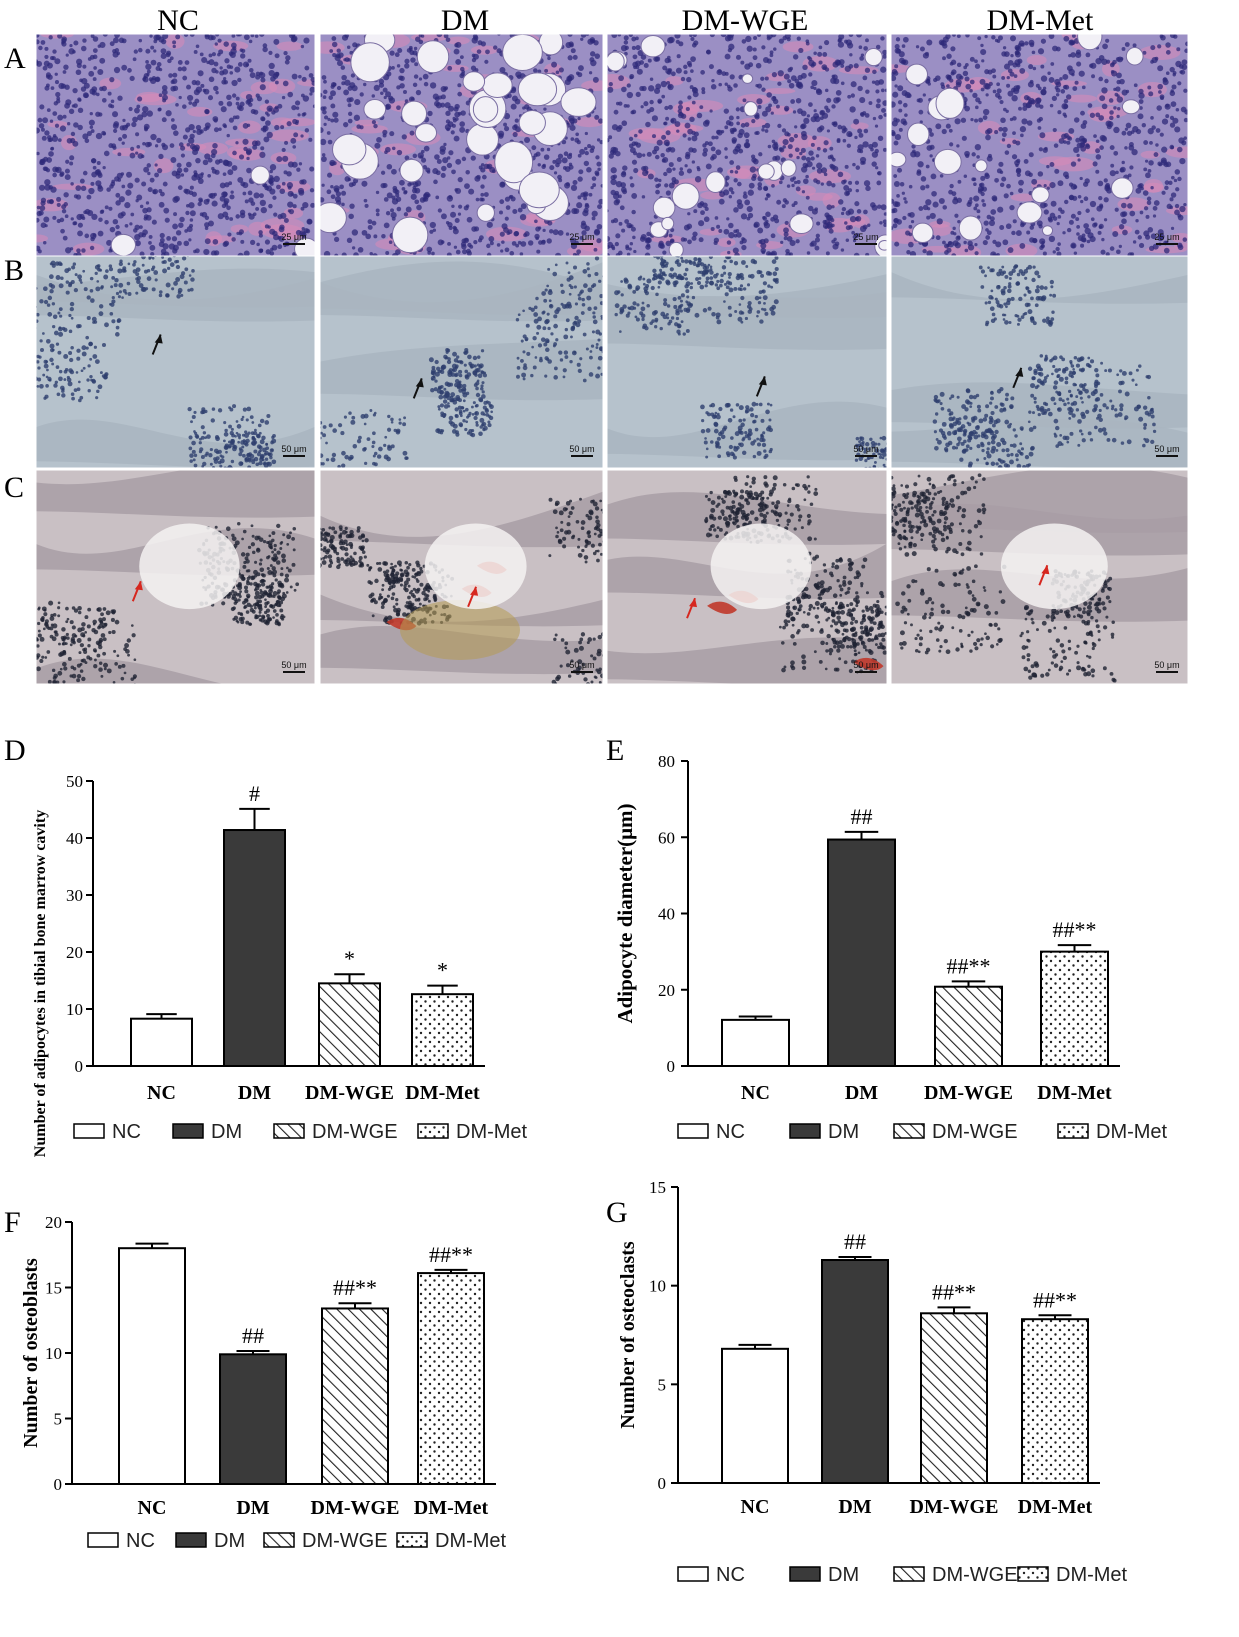 The width and height of the screenshot is (1239, 1637). Describe the element at coordinates (14, 487) in the screenshot. I see `row-label: C` at that location.